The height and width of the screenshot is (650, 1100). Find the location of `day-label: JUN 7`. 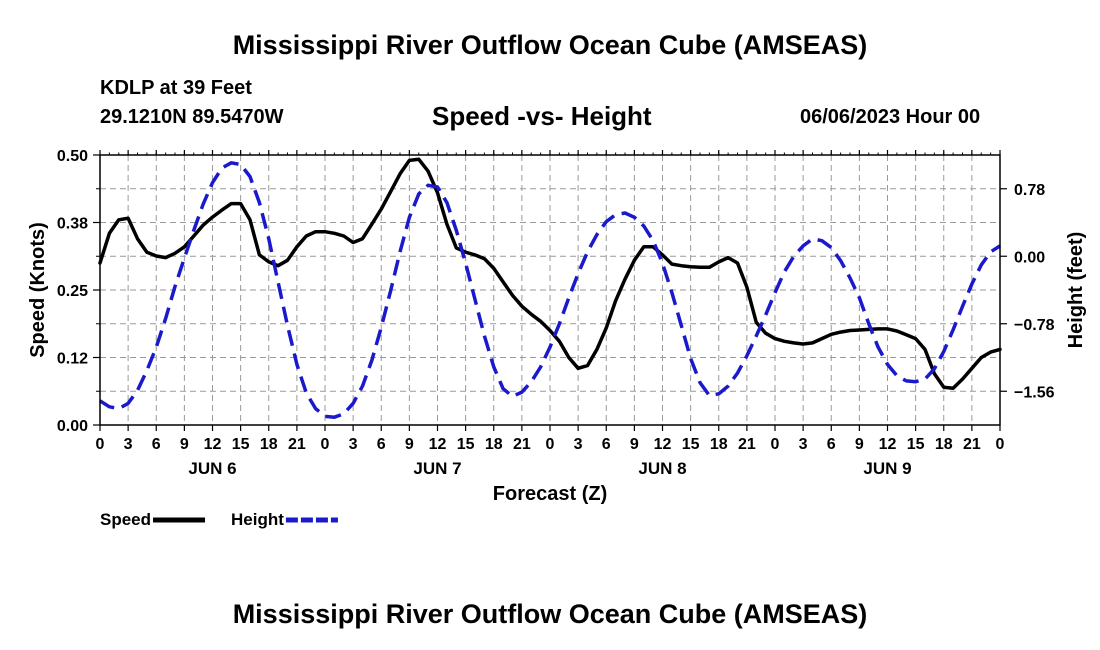

day-label: JUN 7 is located at coordinates (437, 468).